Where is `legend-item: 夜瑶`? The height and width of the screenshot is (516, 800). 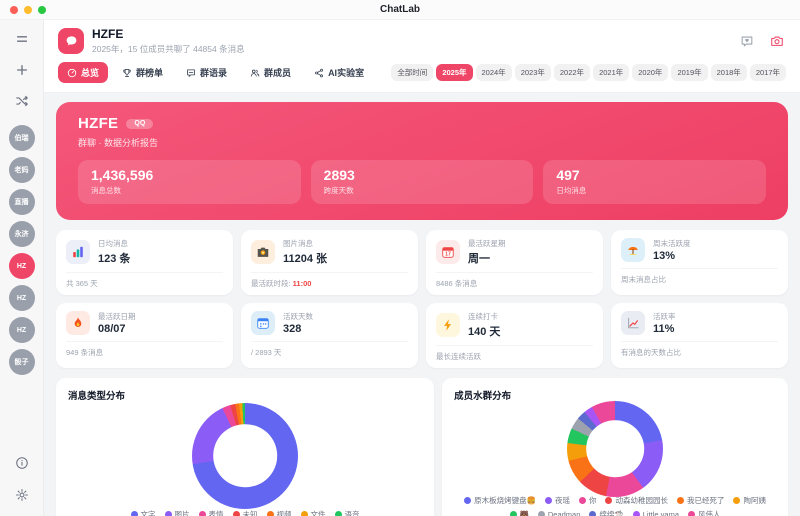 legend-item: 夜瑶 is located at coordinates (557, 500).